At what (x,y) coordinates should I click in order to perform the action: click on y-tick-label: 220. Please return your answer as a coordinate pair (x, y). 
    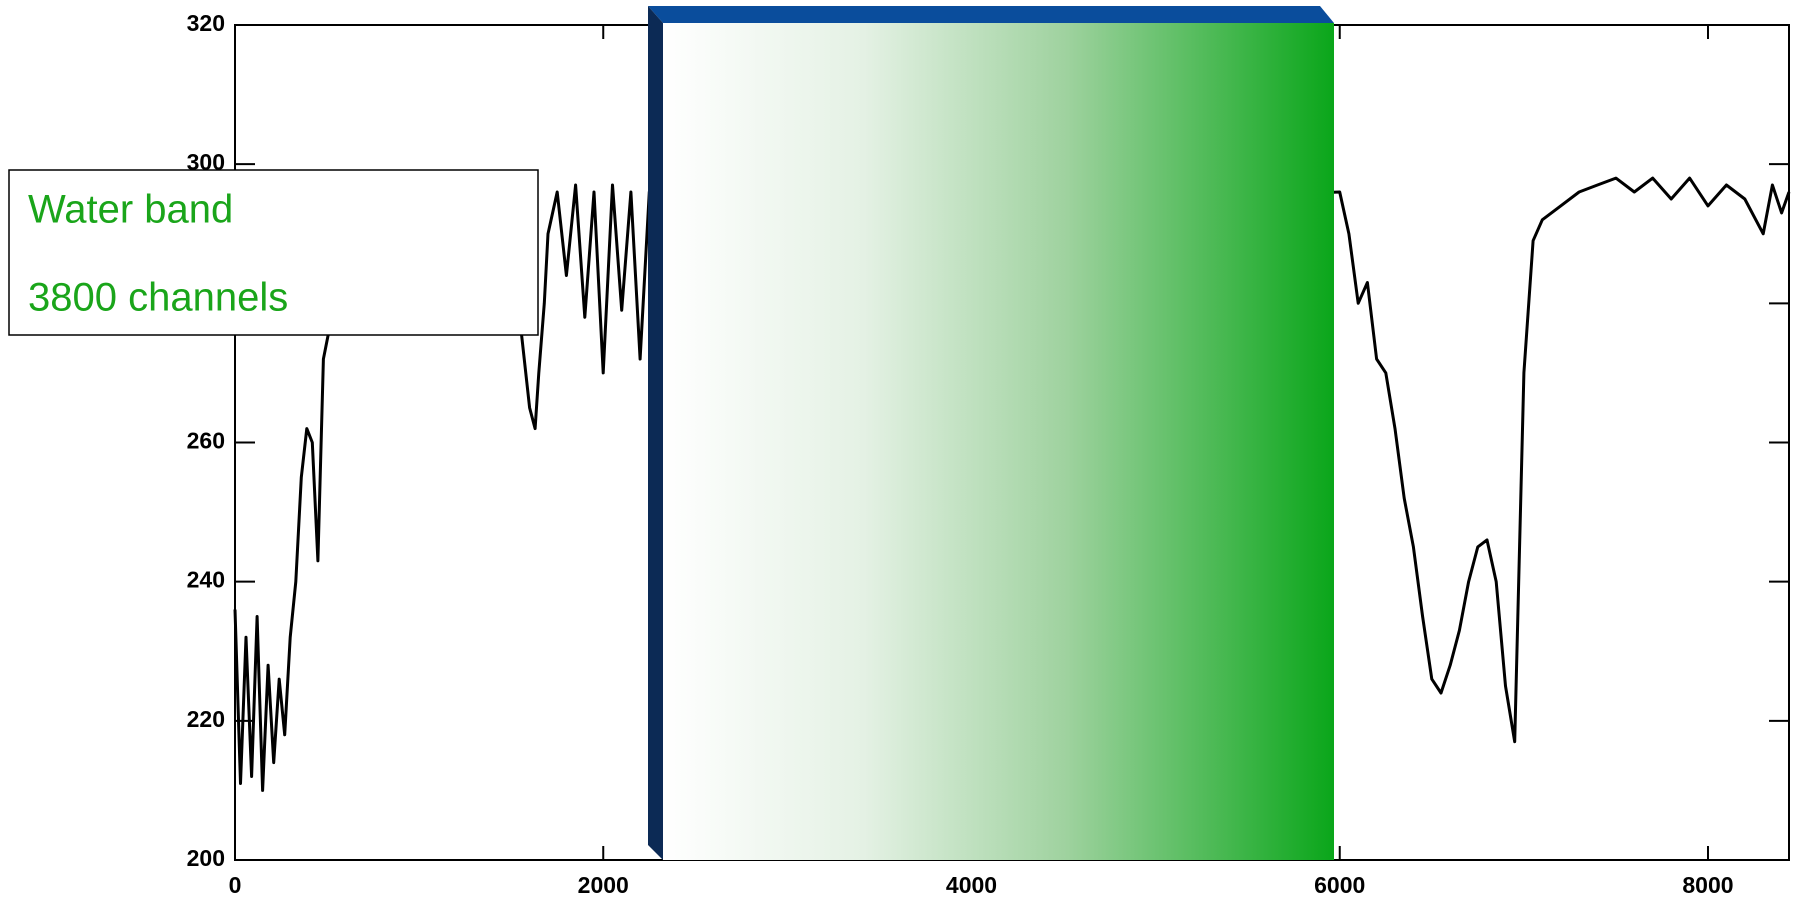
    Looking at the image, I should click on (206, 719).